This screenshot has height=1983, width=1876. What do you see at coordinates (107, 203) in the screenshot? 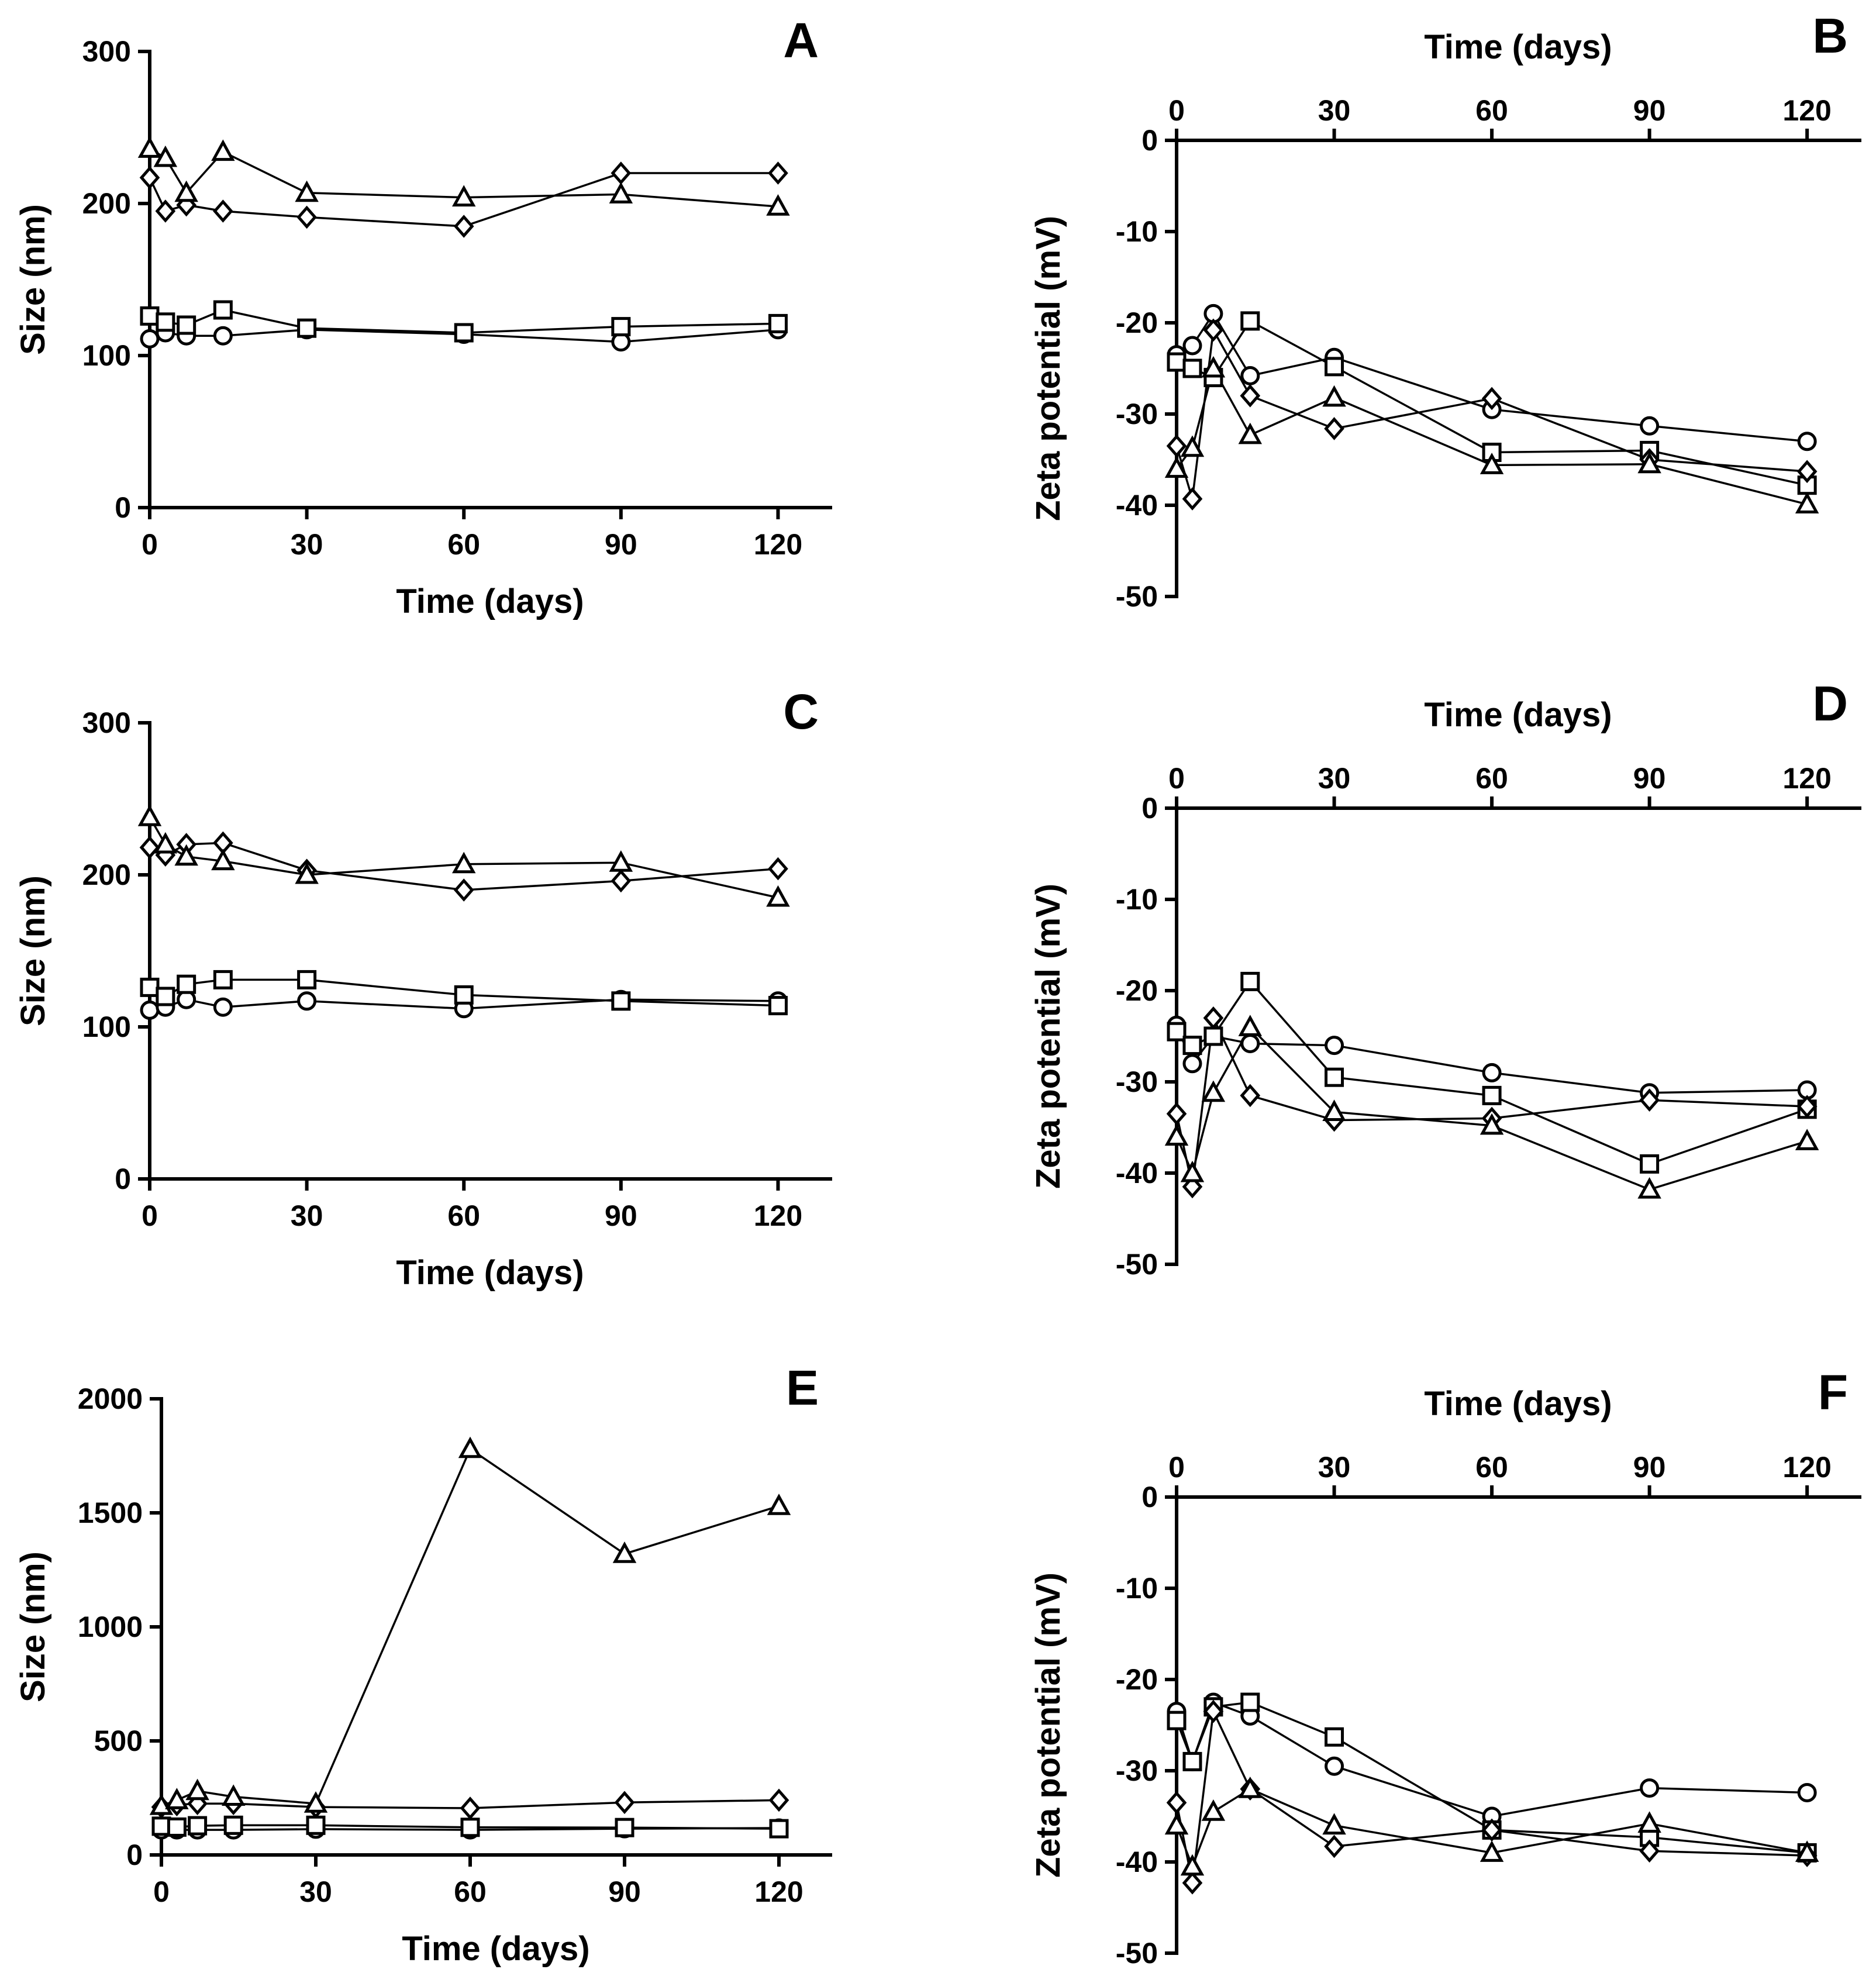
I see `y-tick-label: 200` at bounding box center [107, 203].